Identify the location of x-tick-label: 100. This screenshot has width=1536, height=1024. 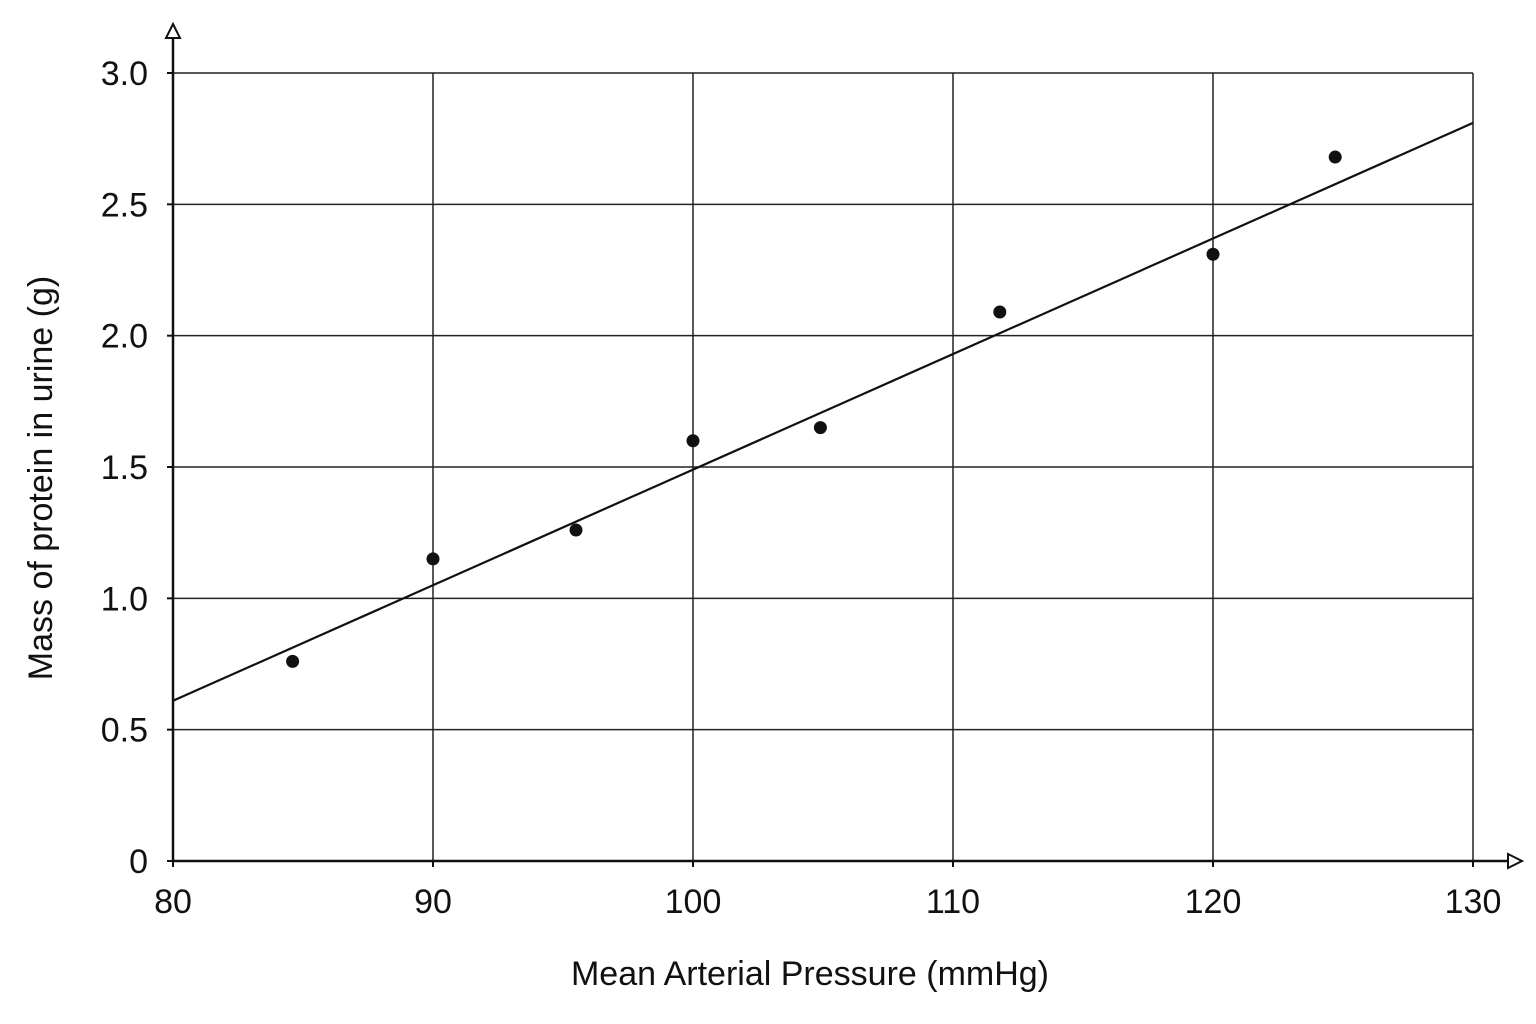
(693, 902).